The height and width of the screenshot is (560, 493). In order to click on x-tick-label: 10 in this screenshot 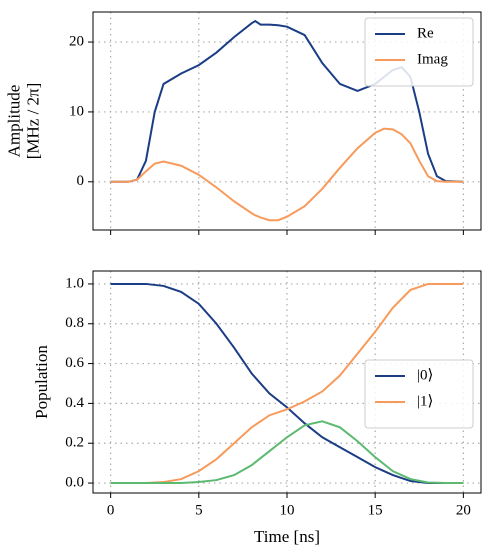, I will do `click(287, 510)`.